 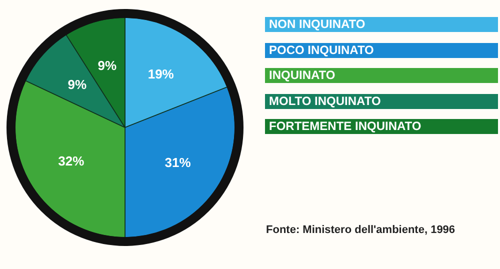 What do you see at coordinates (317, 24) in the screenshot?
I see `legend-label: NON INQUINATO` at bounding box center [317, 24].